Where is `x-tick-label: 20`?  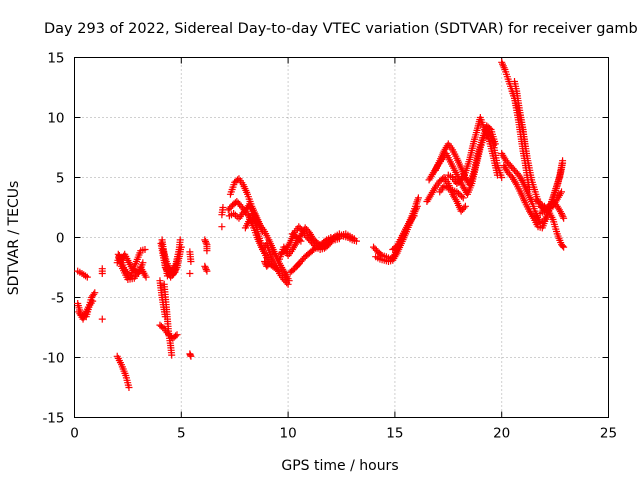 x-tick-label: 20 is located at coordinates (501, 434).